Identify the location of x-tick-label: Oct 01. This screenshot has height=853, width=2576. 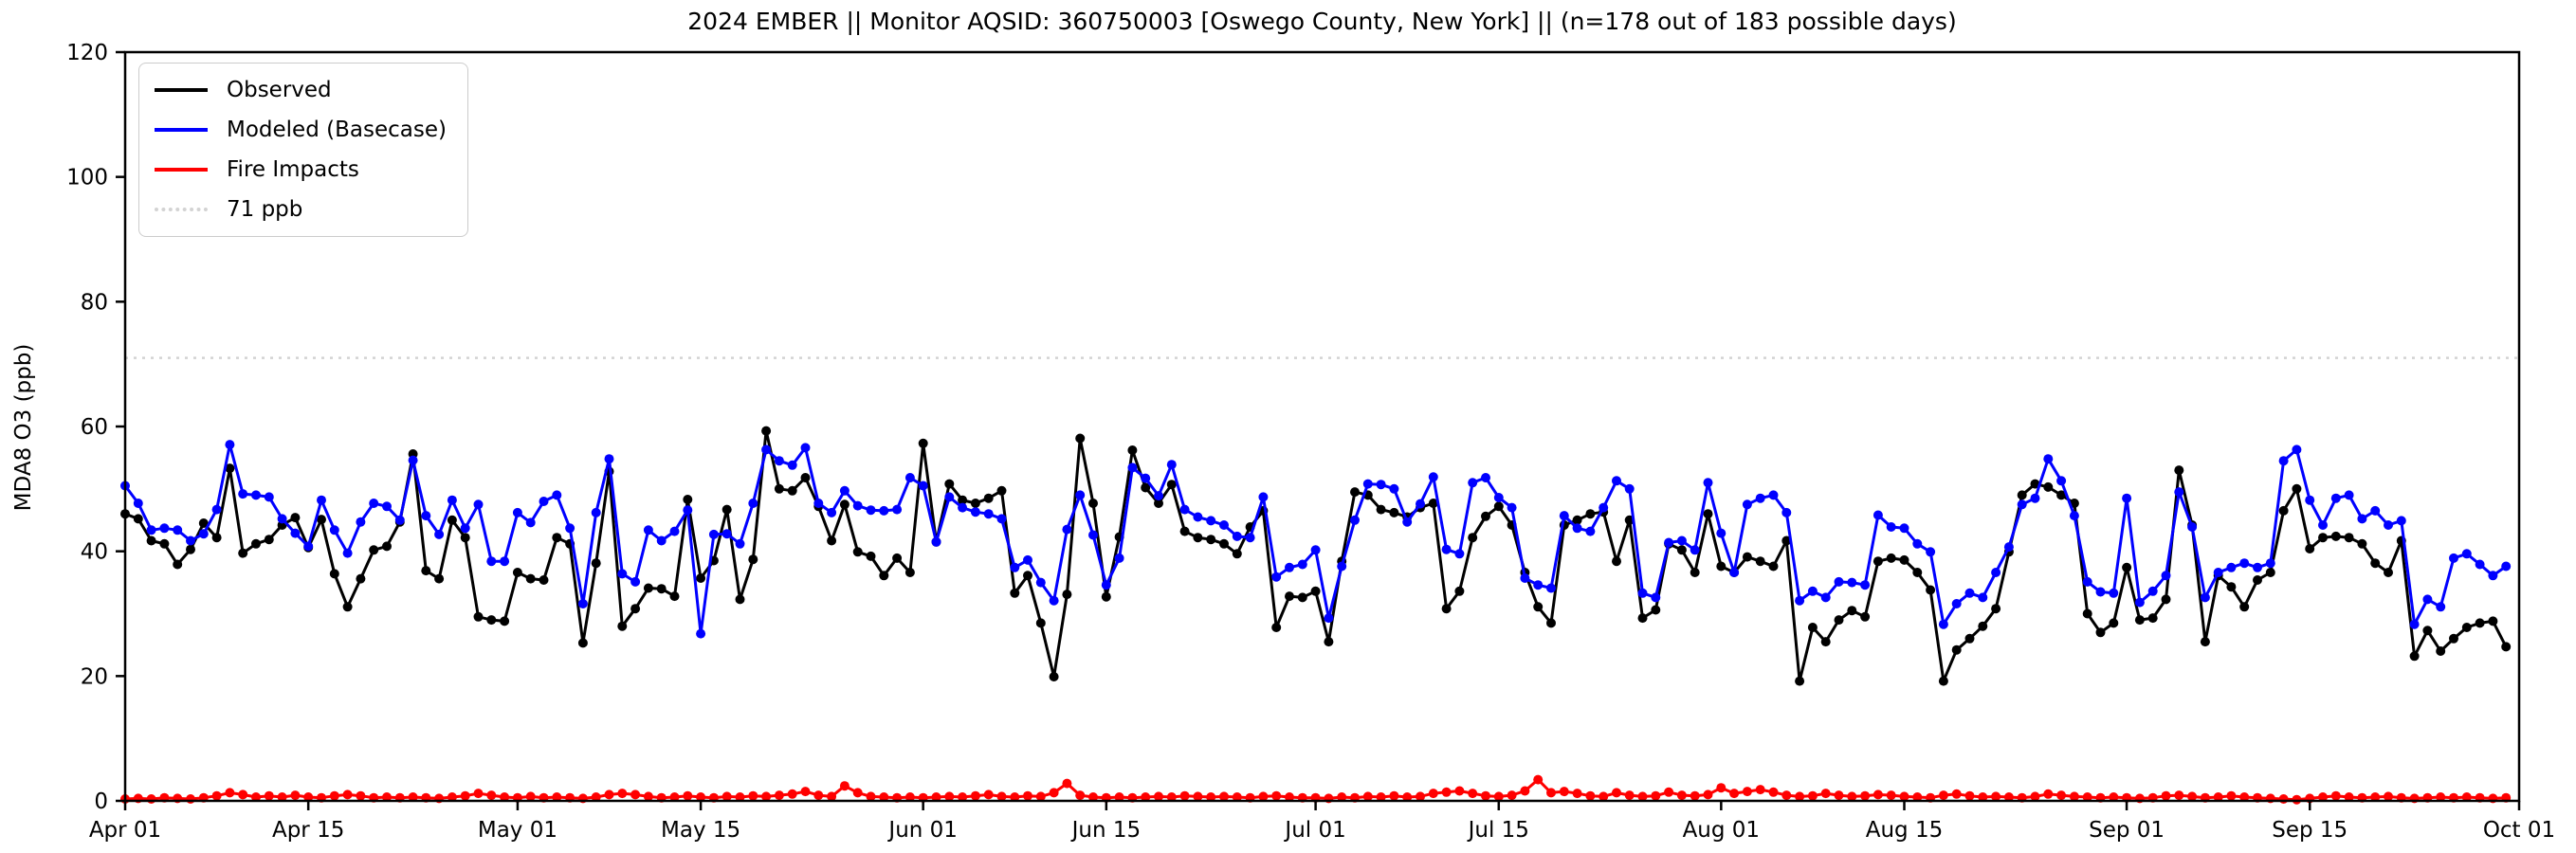
(2519, 830).